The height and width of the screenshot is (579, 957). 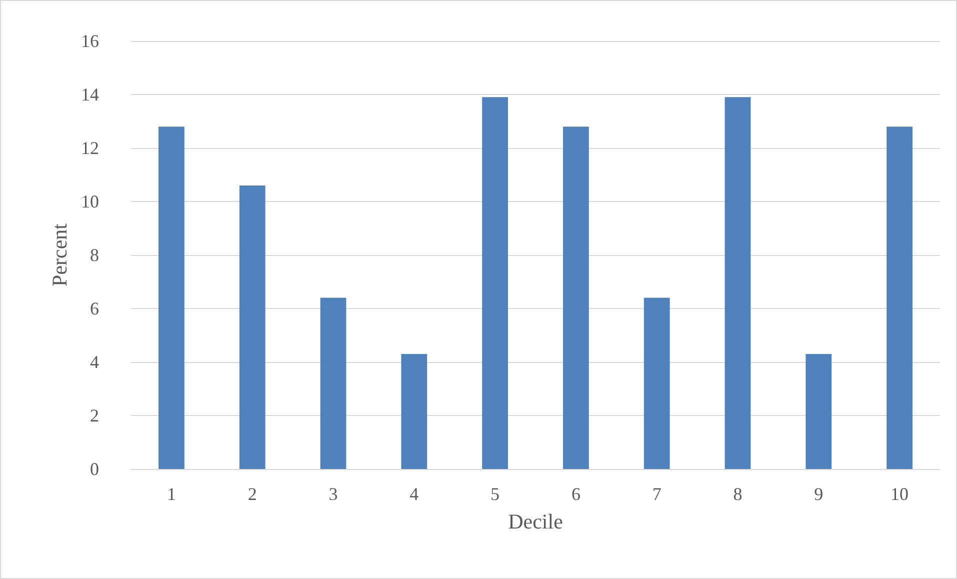 What do you see at coordinates (657, 494) in the screenshot?
I see `x-tick-label: 7` at bounding box center [657, 494].